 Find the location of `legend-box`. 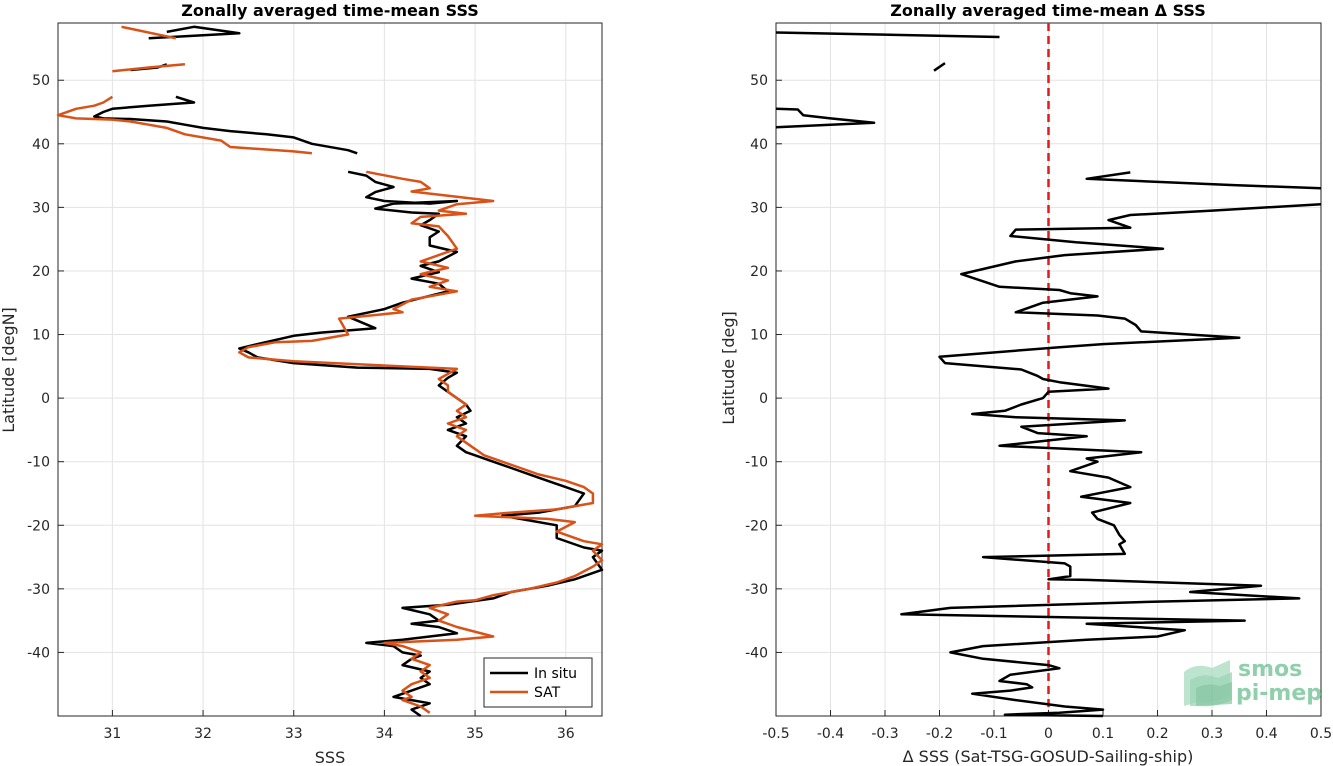

legend-box is located at coordinates (538, 682).